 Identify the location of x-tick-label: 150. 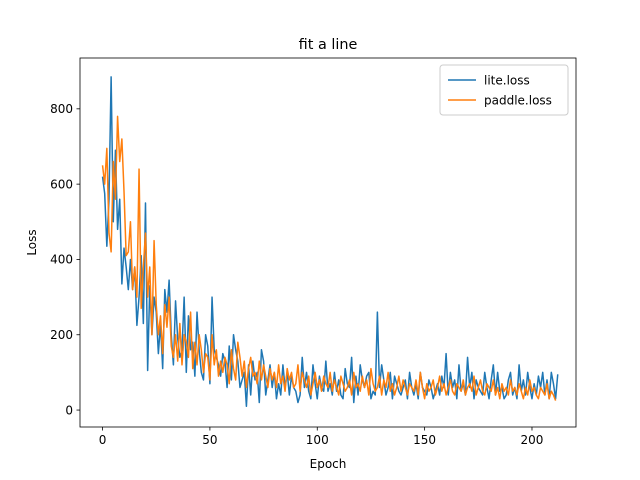
(424, 440).